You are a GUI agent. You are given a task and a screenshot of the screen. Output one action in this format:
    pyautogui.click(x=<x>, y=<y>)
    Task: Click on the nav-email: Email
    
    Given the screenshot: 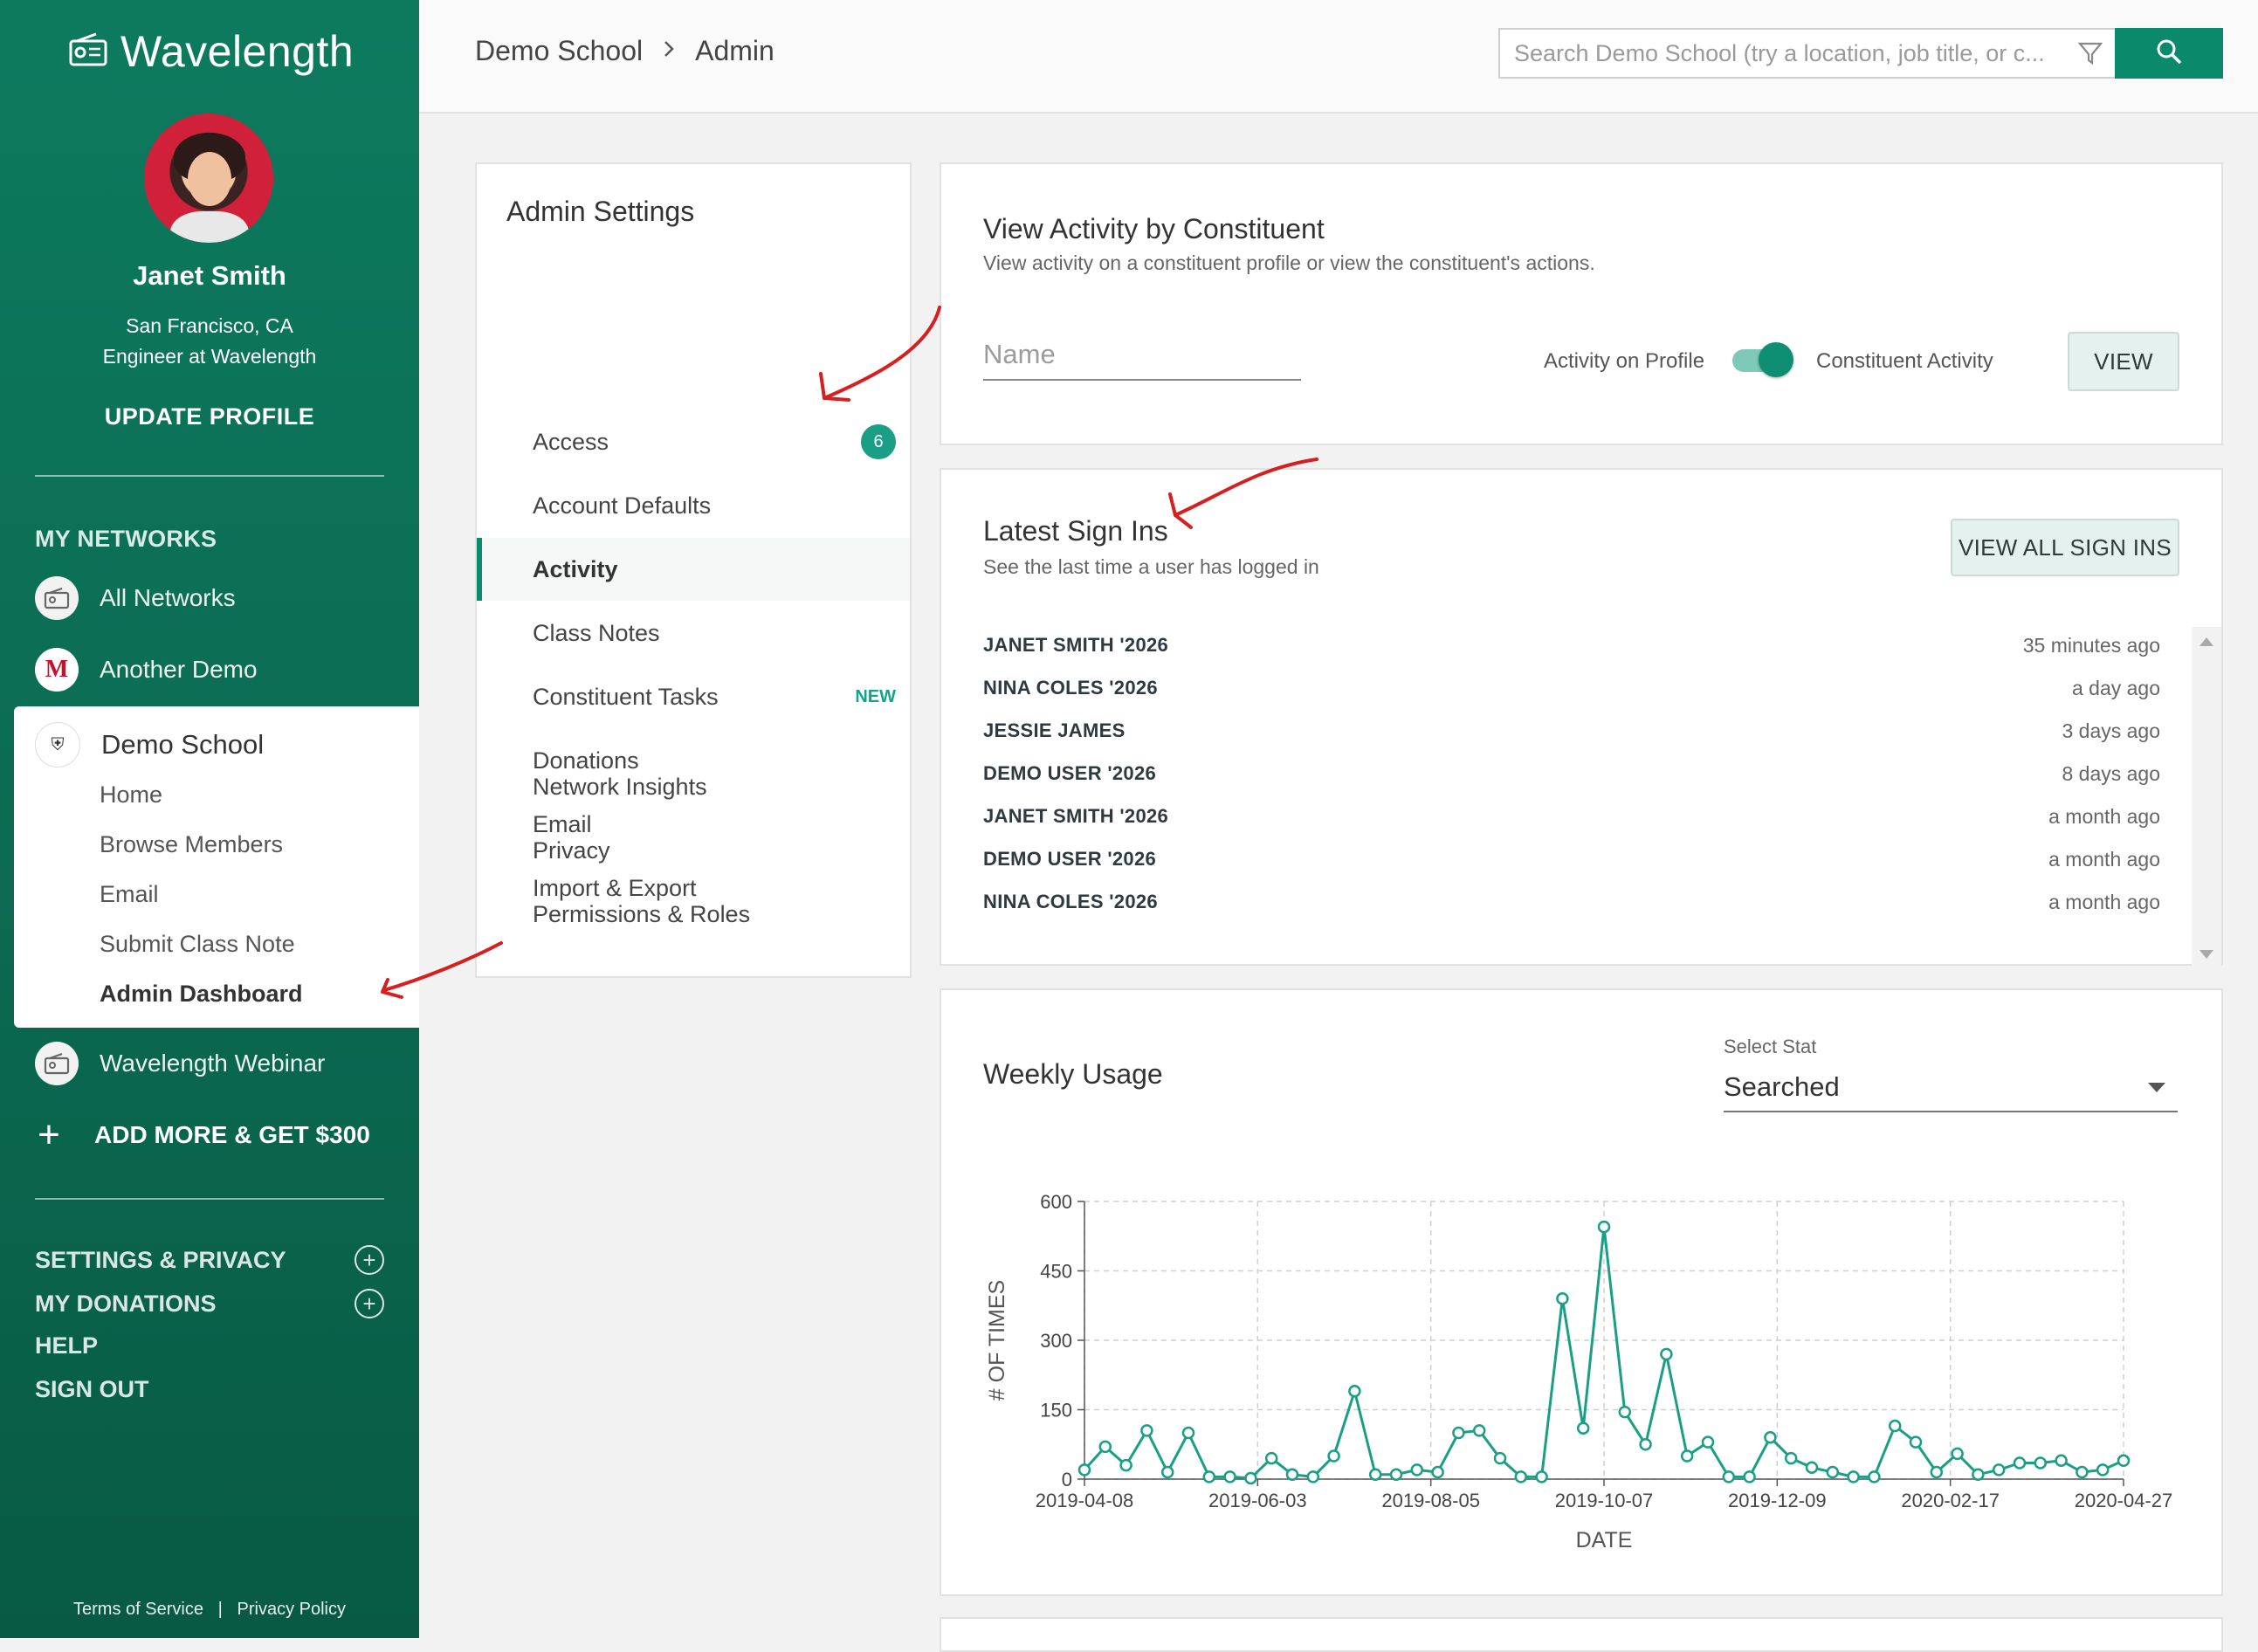 What is the action you would take?
    pyautogui.click(x=130, y=894)
    